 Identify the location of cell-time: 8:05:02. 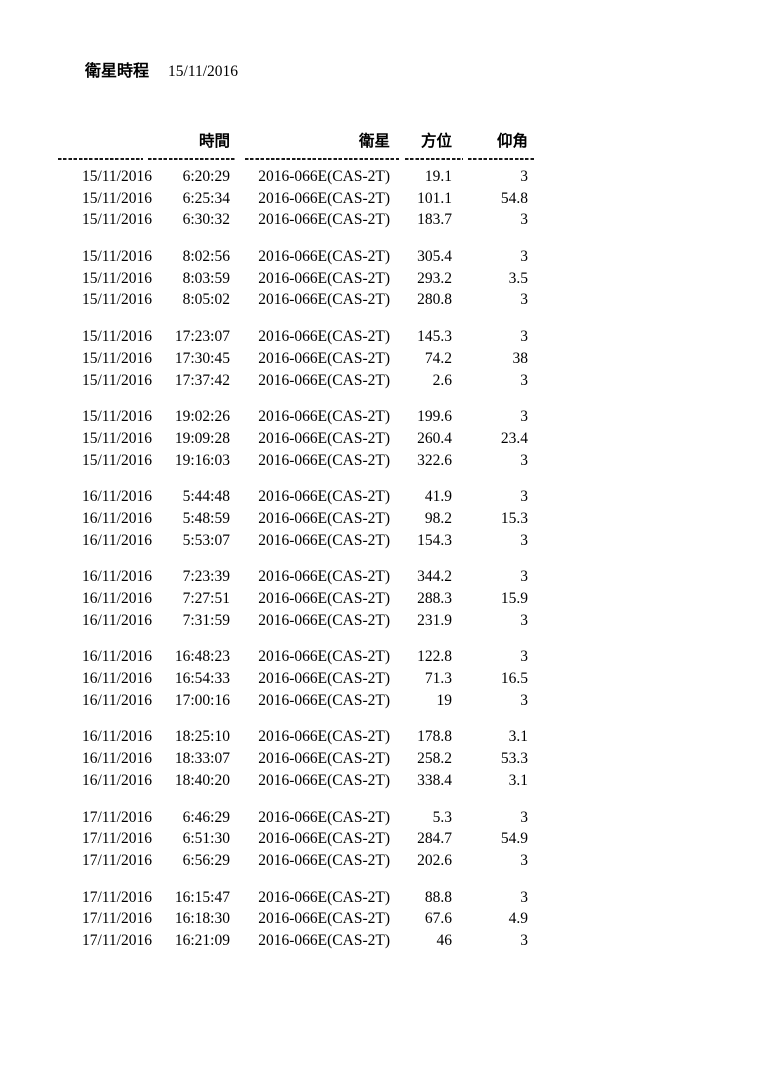
(206, 300).